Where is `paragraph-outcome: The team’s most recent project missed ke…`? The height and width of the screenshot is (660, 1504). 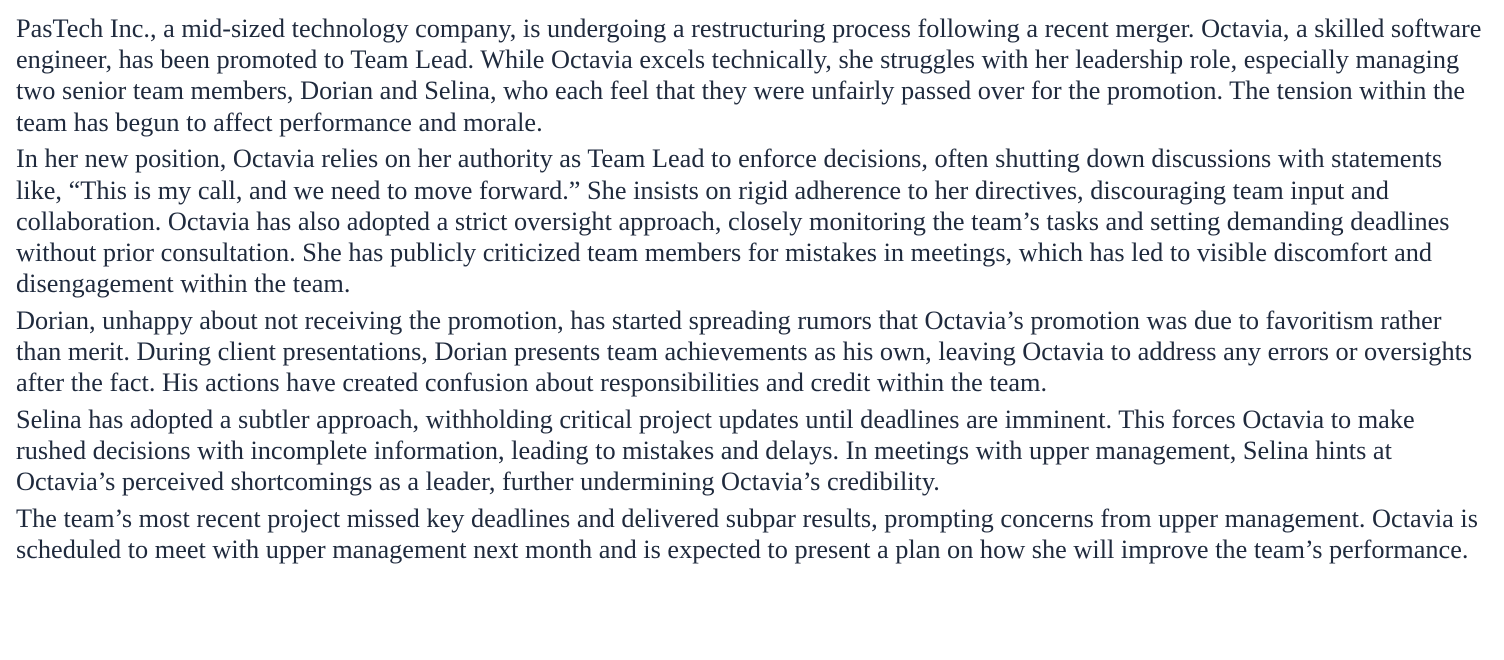
paragraph-outcome: The team’s most recent project missed ke… is located at coordinates (747, 534).